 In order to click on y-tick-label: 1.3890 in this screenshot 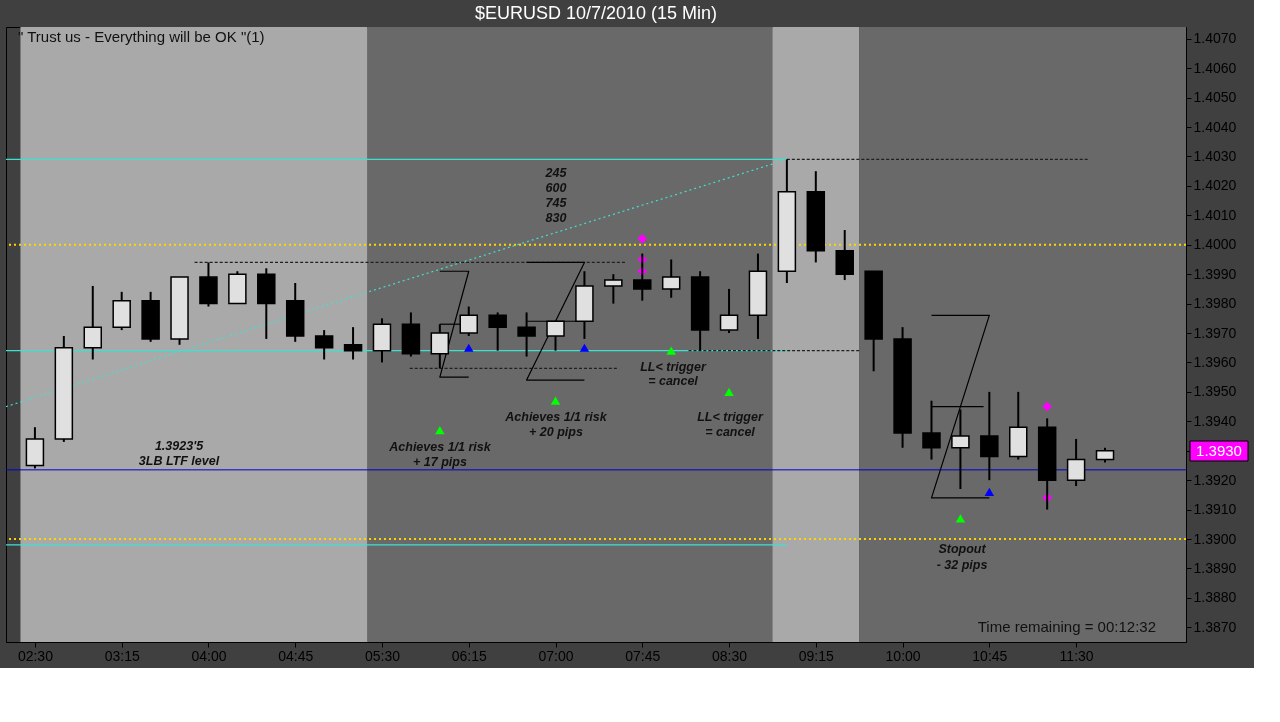, I will do `click(1215, 567)`.